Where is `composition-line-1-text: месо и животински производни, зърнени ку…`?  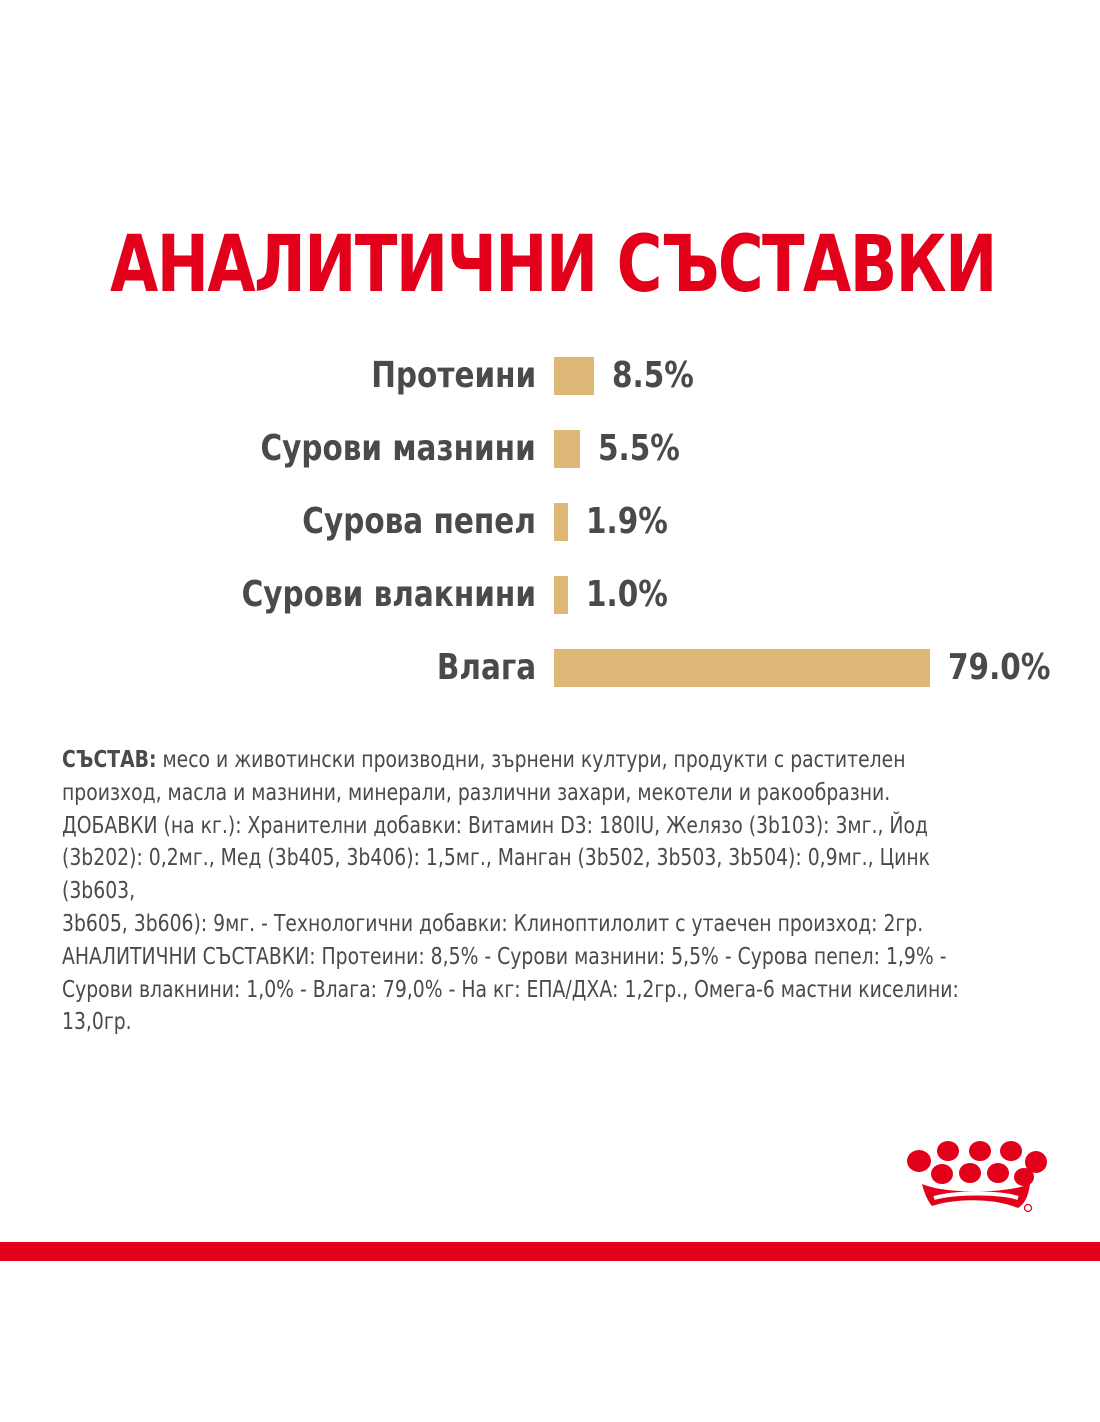
composition-line-1-text: месо и животински производни, зърнени ку… is located at coordinates (531, 759).